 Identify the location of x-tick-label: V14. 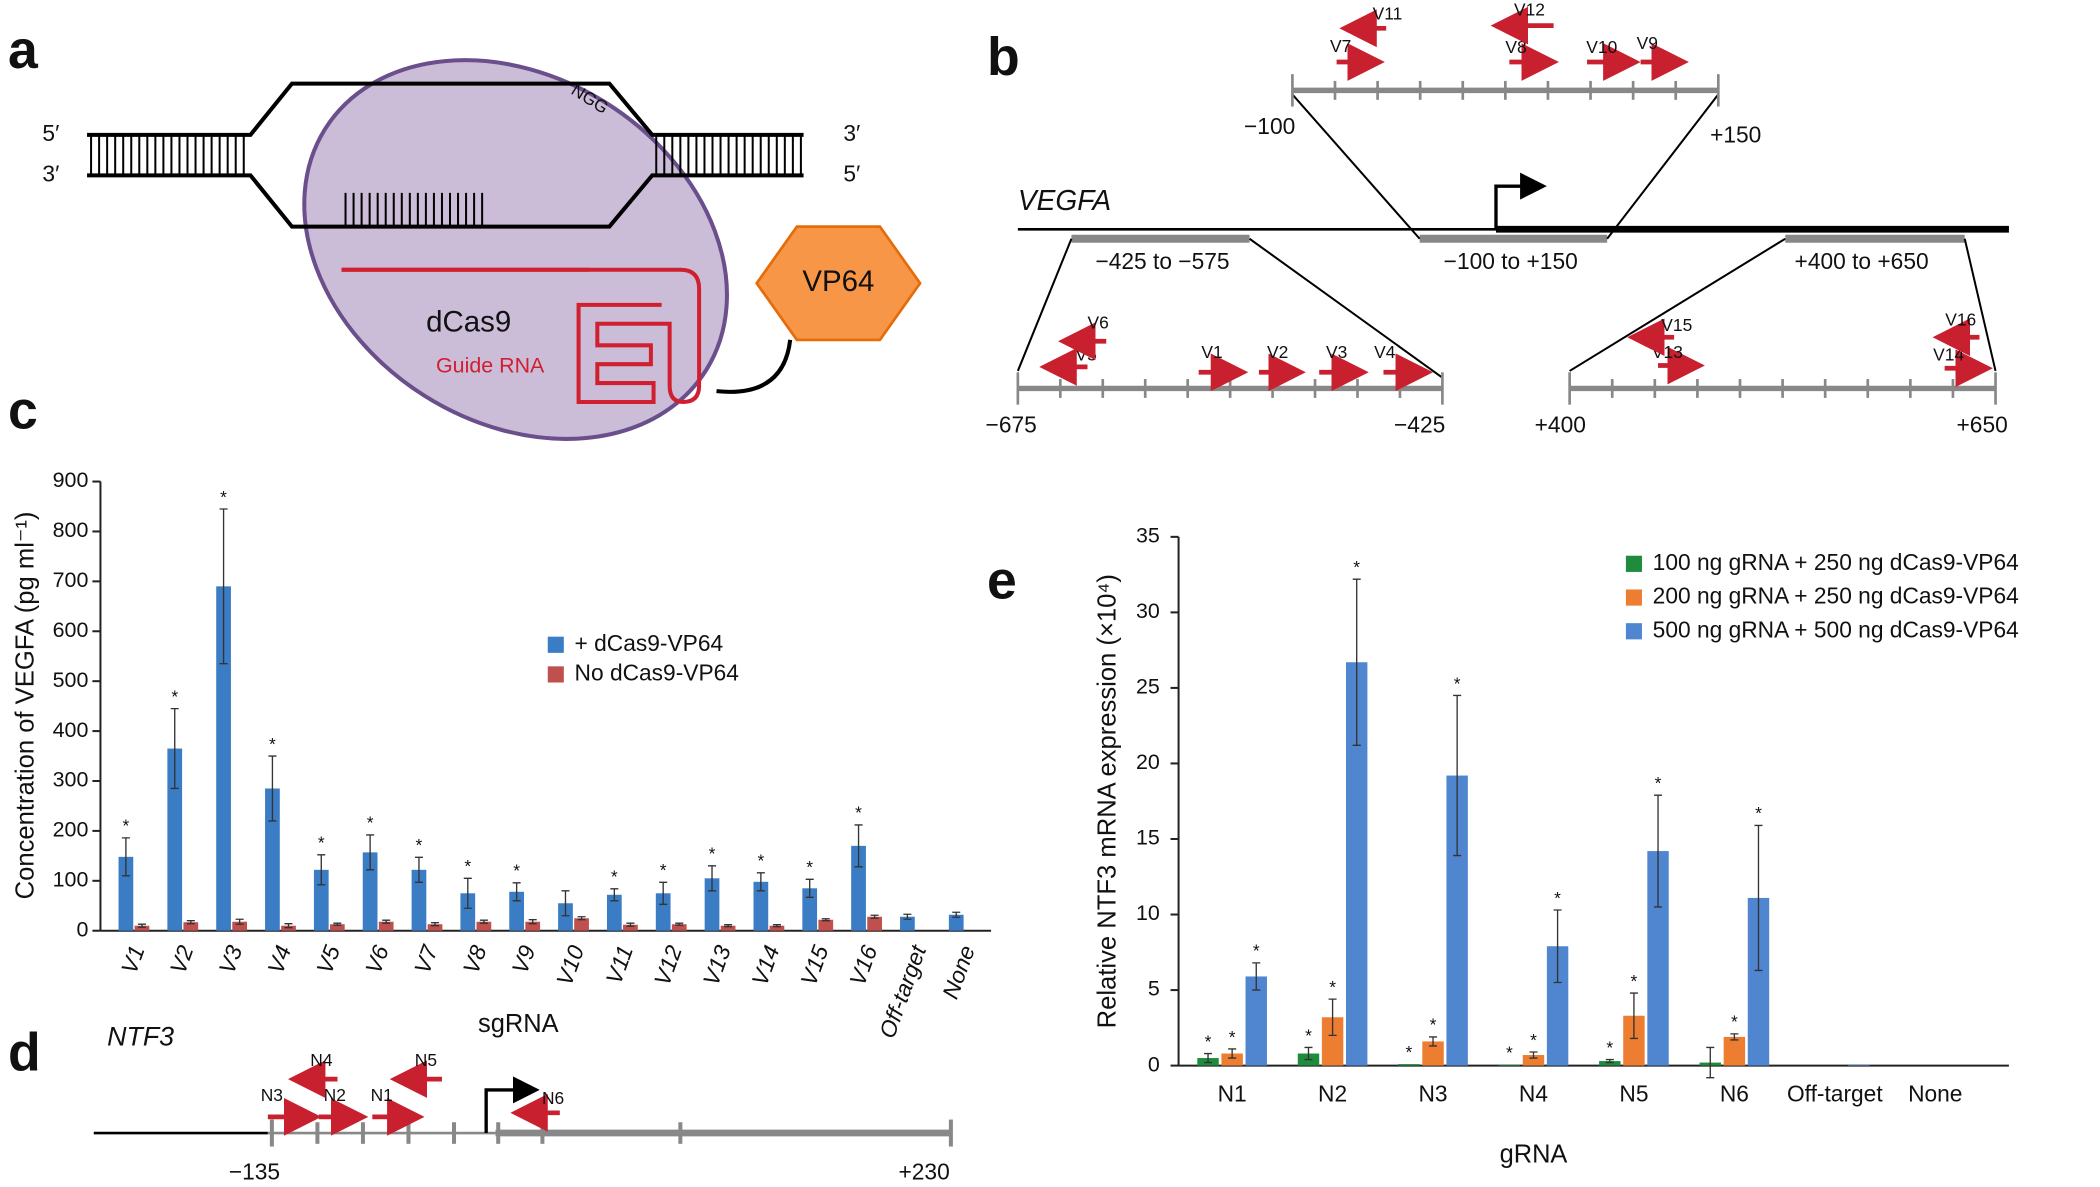
(765, 965).